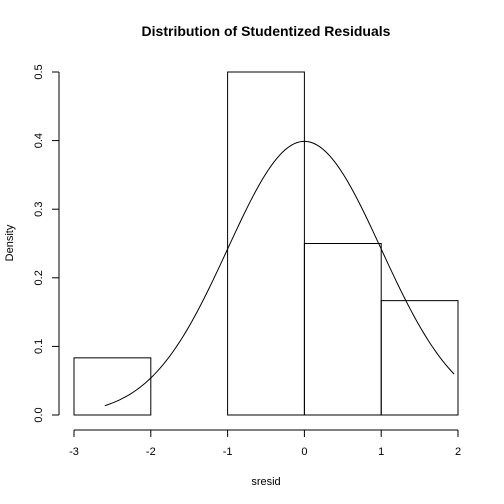 This screenshot has height=504, width=504. I want to click on x-tick-label: -1, so click(228, 452).